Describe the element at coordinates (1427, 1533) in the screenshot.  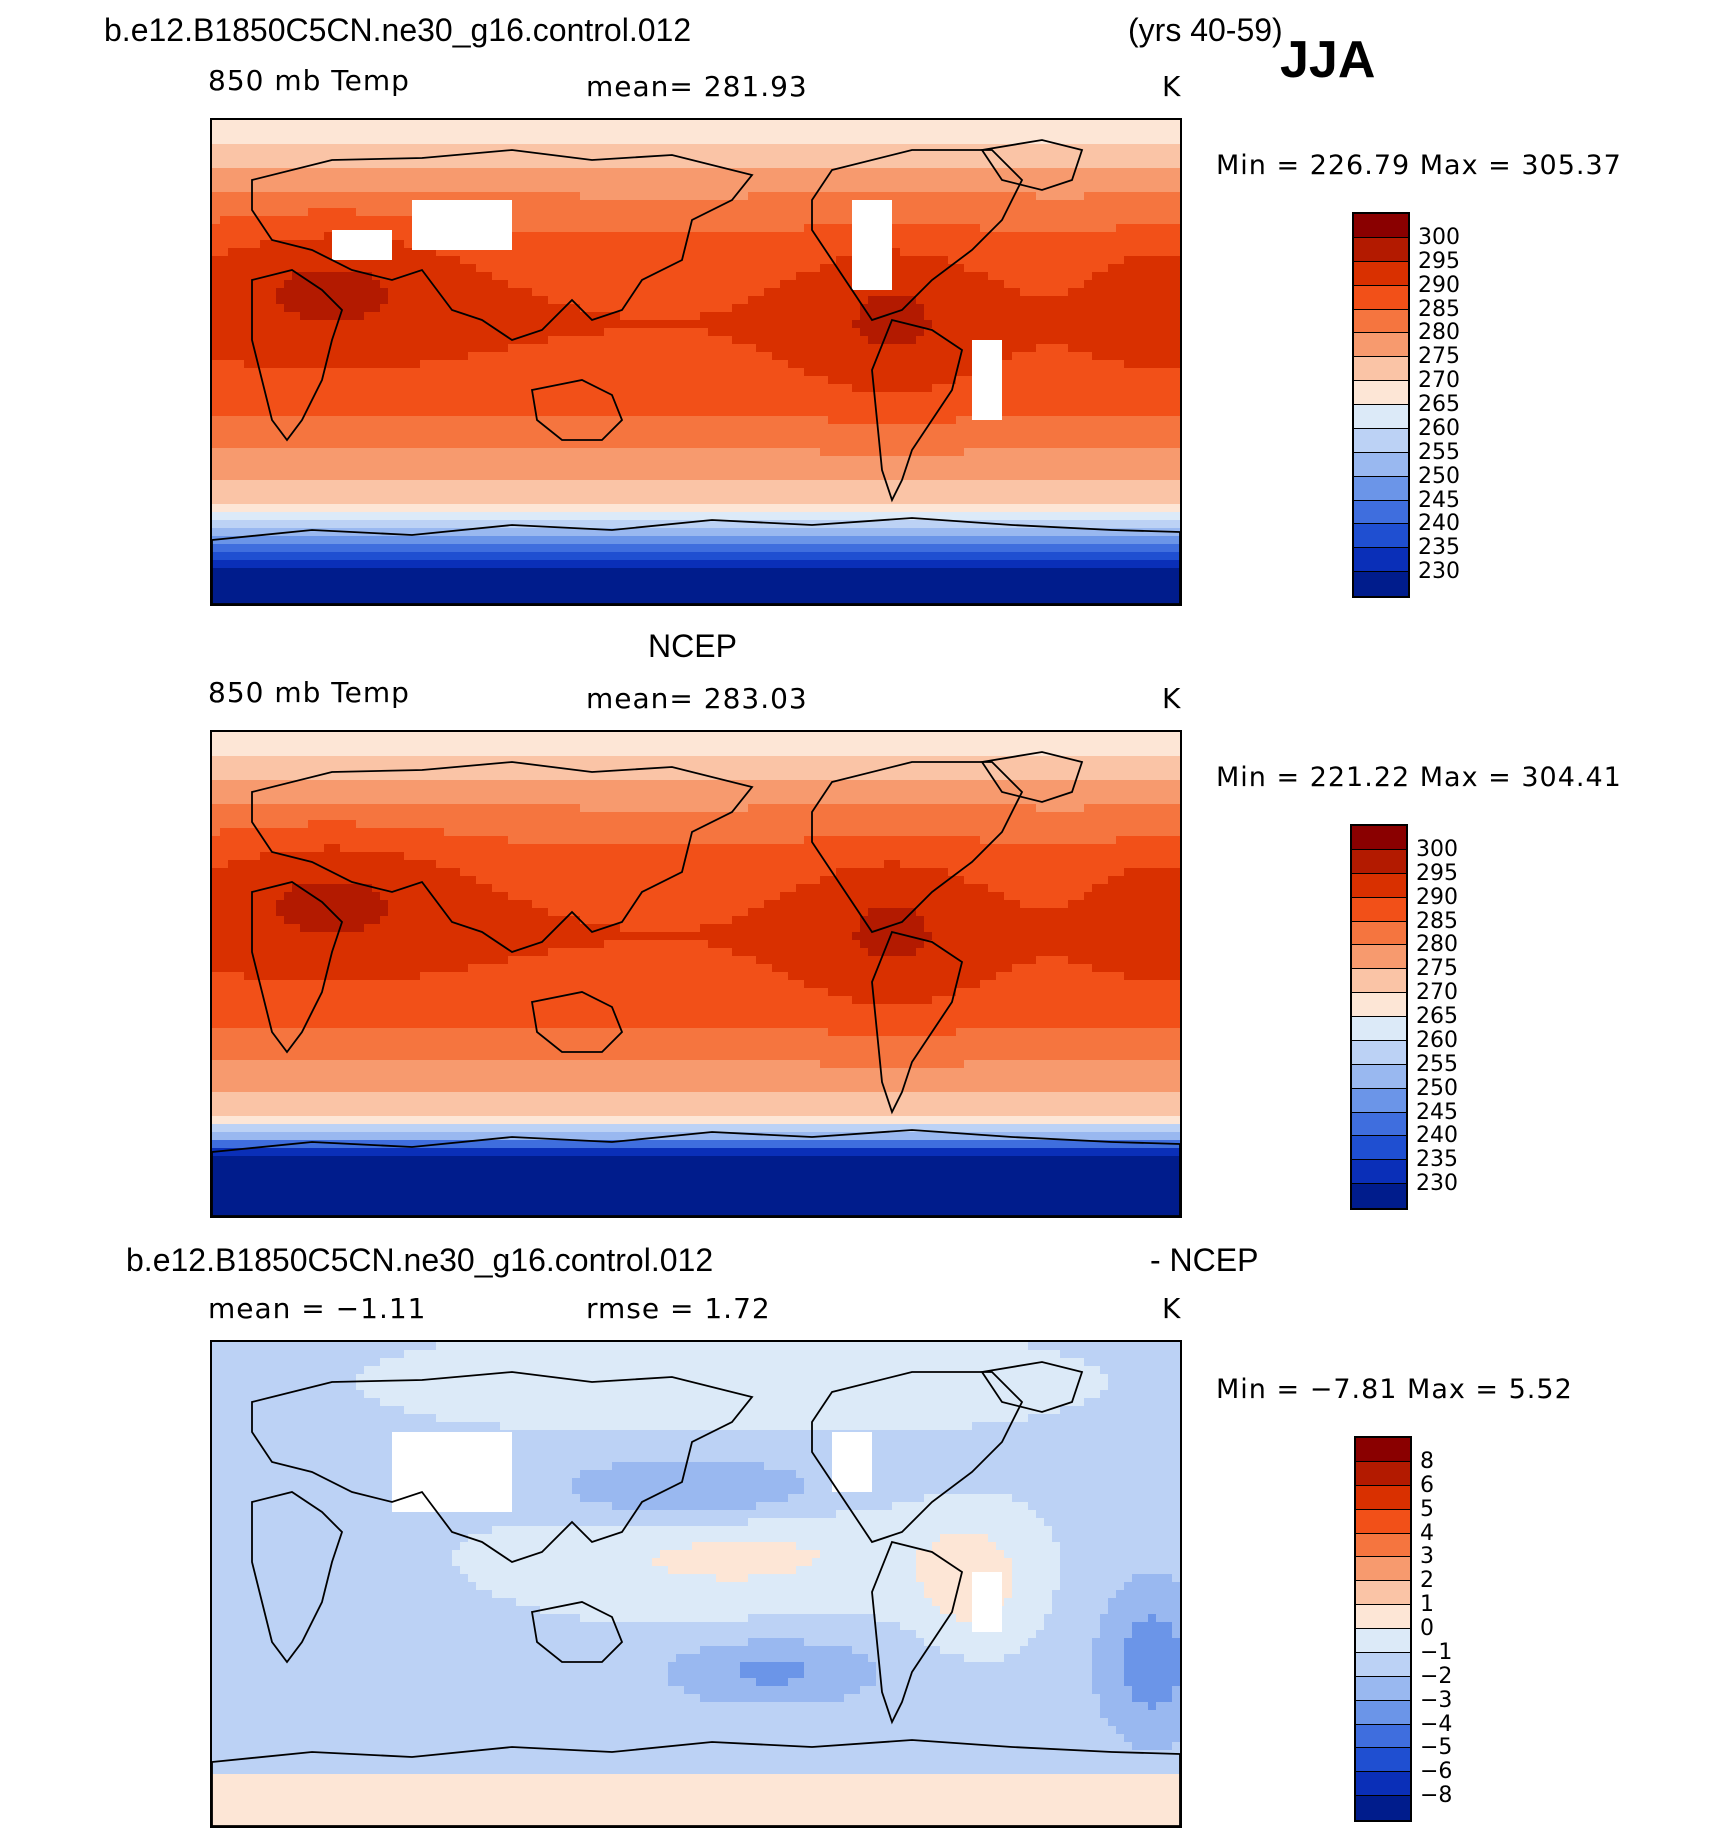
I see `colorbar-tick-label: 4` at that location.